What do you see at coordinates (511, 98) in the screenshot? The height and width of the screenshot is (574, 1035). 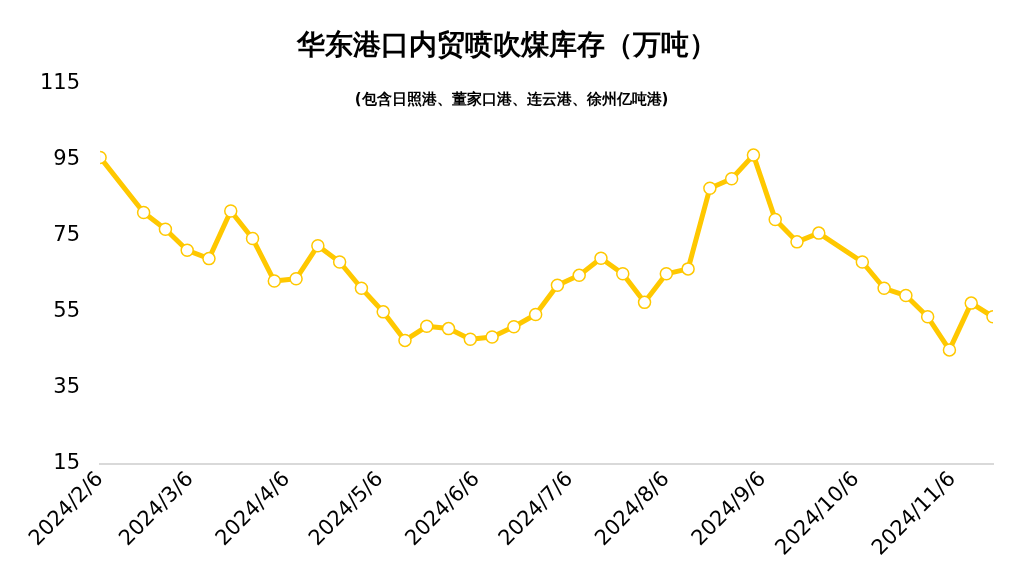 I see `text: (包含日照港、董家口港、连云港、徐州亿吨港)` at bounding box center [511, 98].